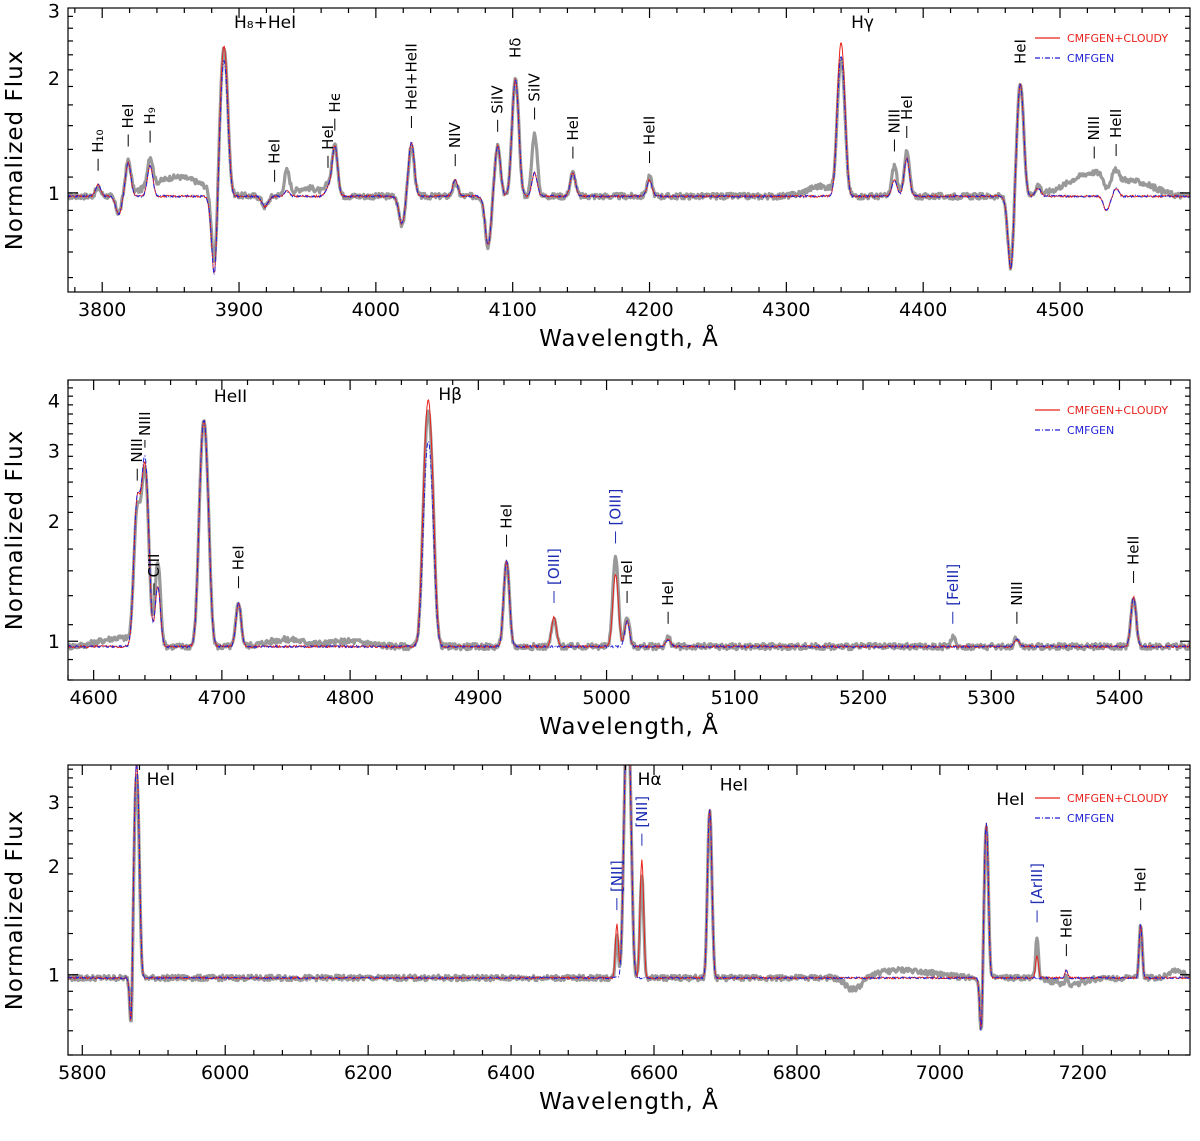 The image size is (1200, 1141). What do you see at coordinates (478, 698) in the screenshot?
I see `x-tick-label: 4900` at bounding box center [478, 698].